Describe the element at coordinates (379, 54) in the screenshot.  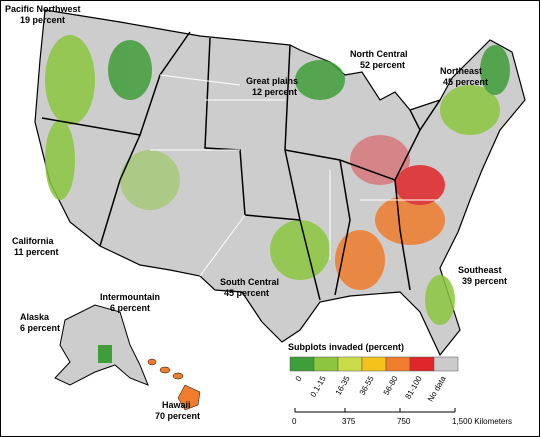
I see `region-name: North Central` at that location.